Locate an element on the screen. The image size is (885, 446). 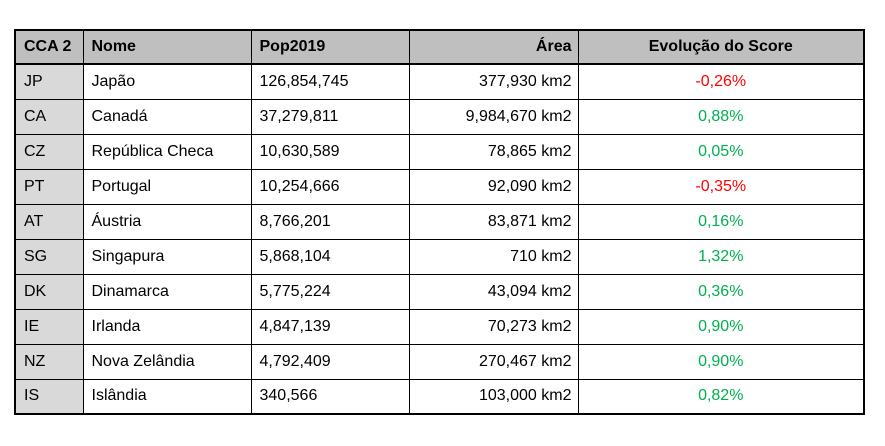
cell-area: 103,000 km2 is located at coordinates (493, 396).